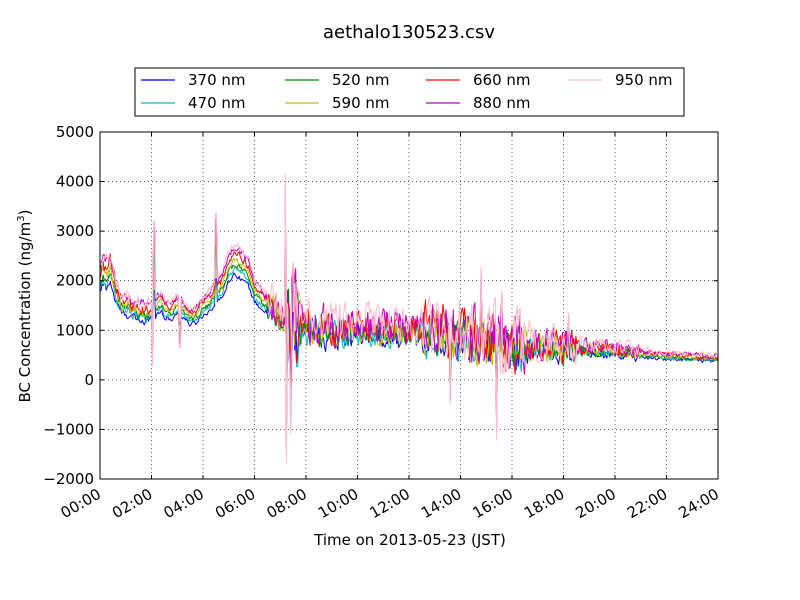  Describe the element at coordinates (25, 312) in the screenshot. I see `y-axis-label-main: BC Concentration (ng/m` at that location.